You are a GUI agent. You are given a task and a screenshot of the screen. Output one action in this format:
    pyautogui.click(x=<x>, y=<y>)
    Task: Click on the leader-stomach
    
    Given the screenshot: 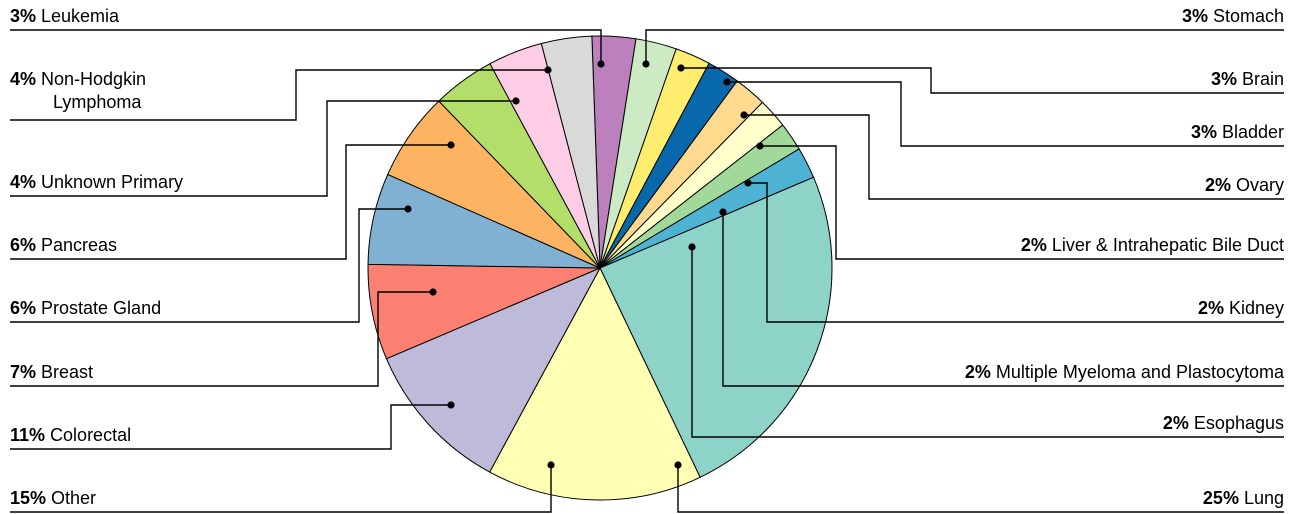 What is the action you would take?
    pyautogui.click(x=964, y=46)
    